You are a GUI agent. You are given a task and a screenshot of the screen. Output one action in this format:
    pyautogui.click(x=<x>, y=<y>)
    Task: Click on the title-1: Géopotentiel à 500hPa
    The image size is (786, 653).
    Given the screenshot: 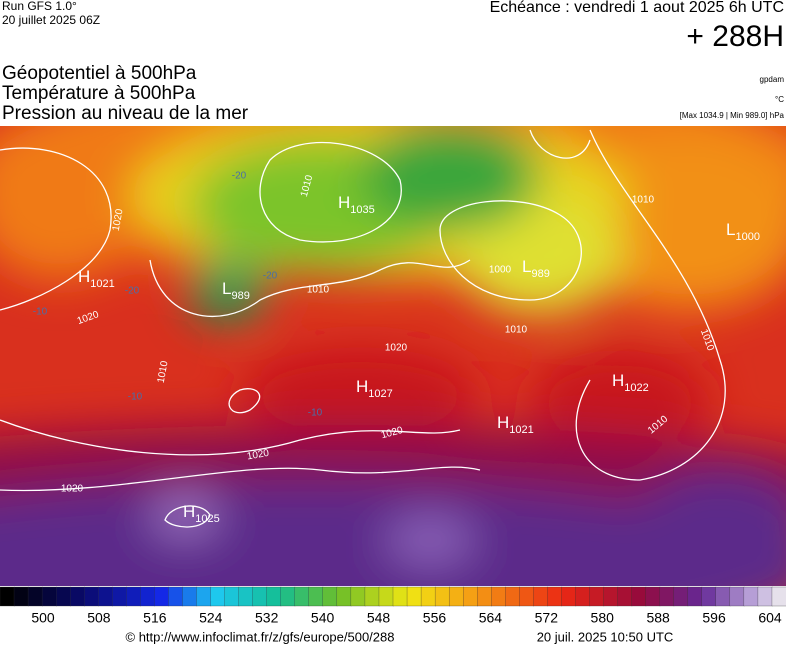 What is the action you would take?
    pyautogui.click(x=99, y=73)
    